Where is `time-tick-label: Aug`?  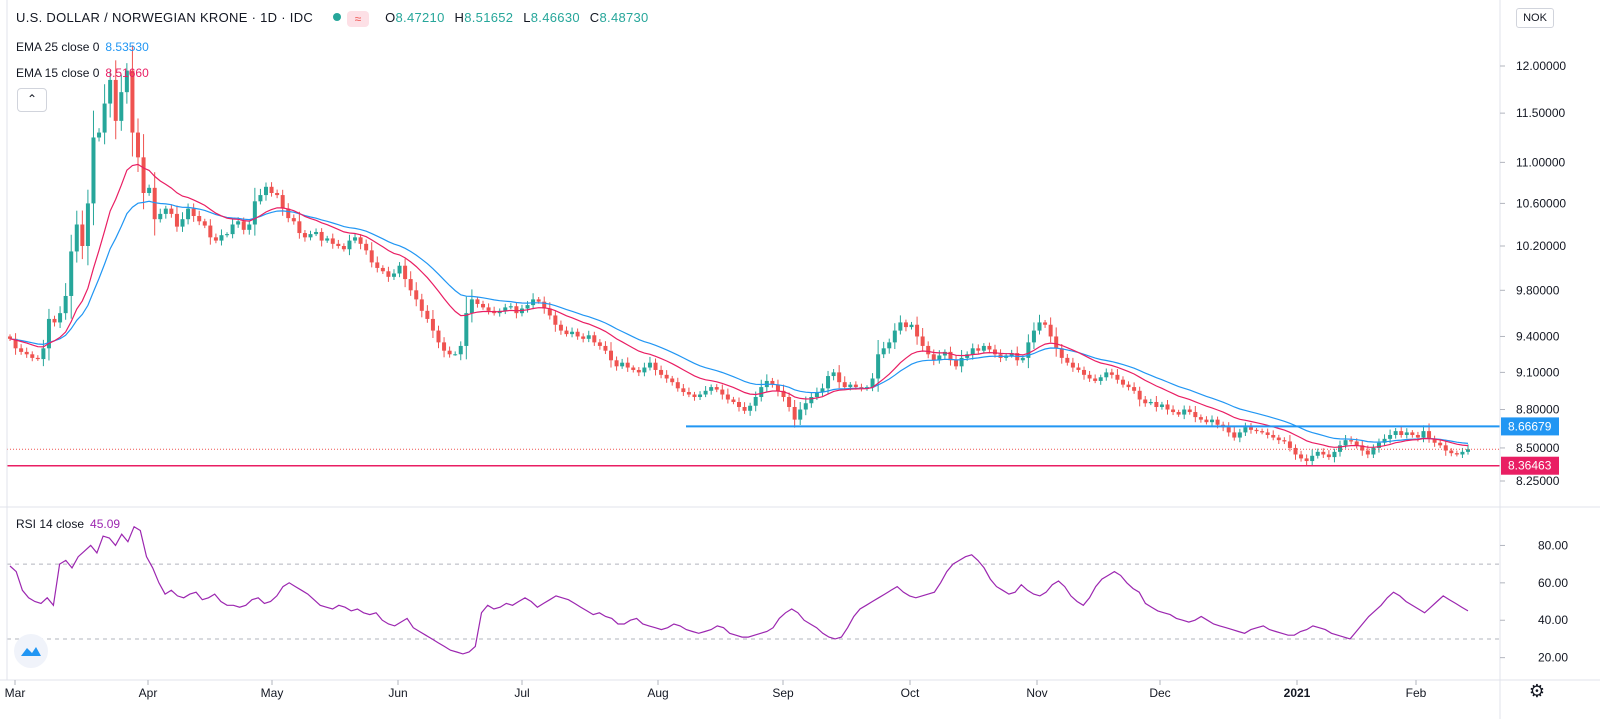 time-tick-label: Aug is located at coordinates (657, 693).